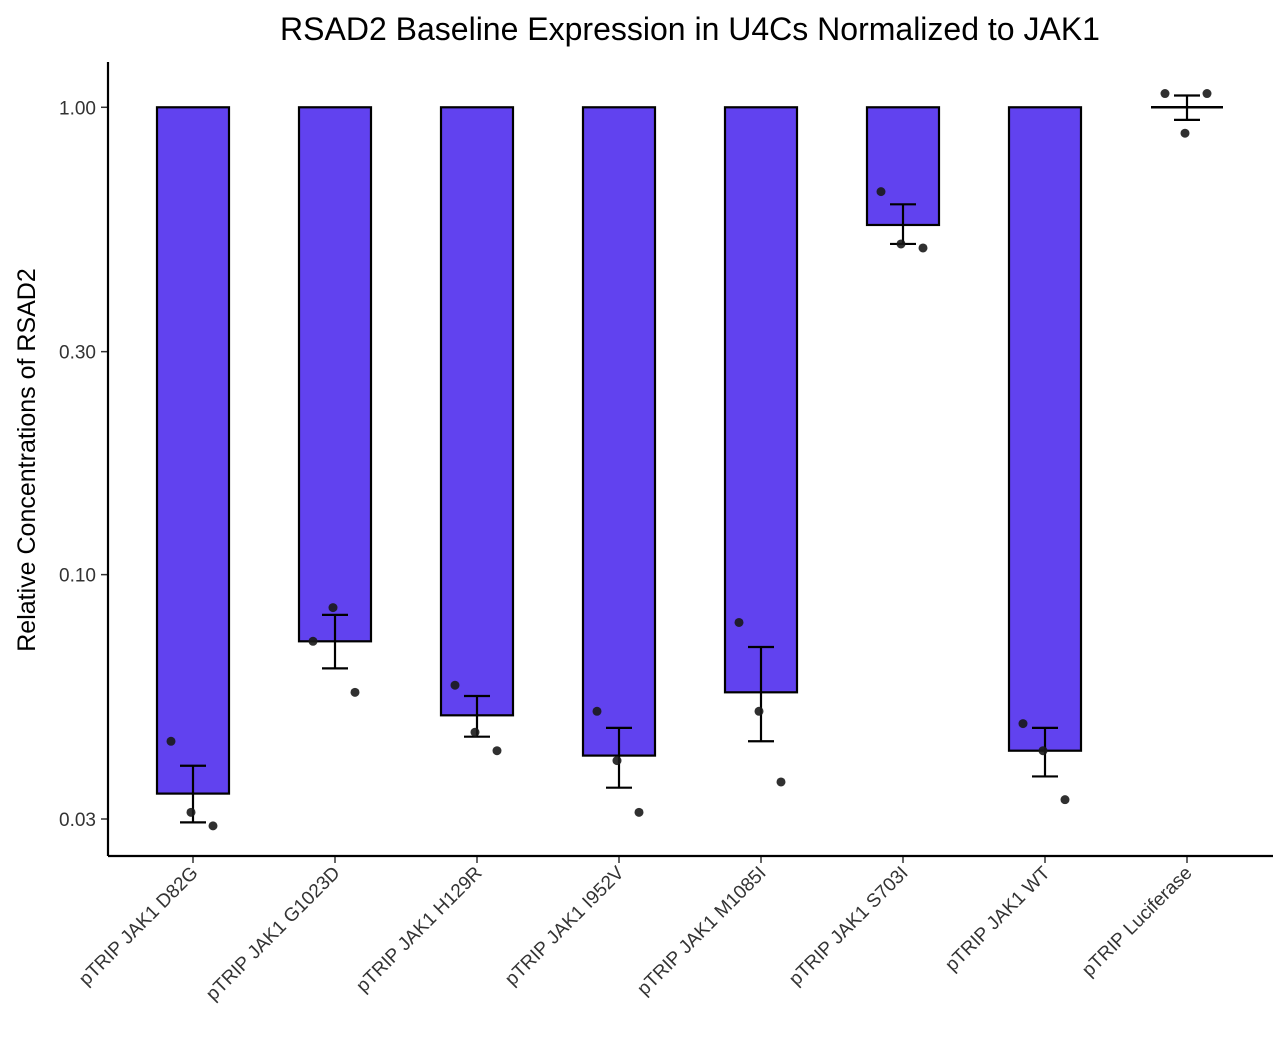 This screenshot has width=1288, height=1058. Describe the element at coordinates (848, 926) in the screenshot. I see `x-tick-label: pTRIP JAK1 S703I` at that location.